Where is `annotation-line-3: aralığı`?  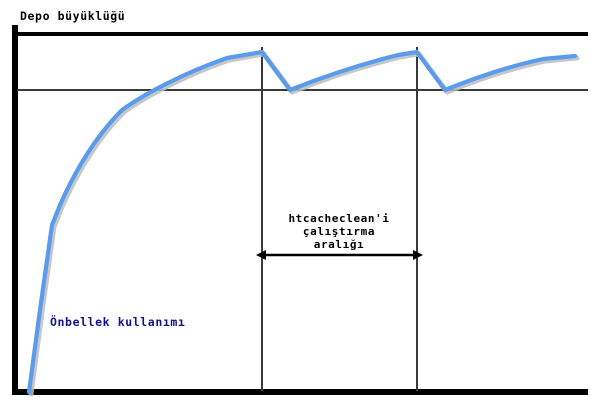
annotation-line-3: aralığı is located at coordinates (339, 244).